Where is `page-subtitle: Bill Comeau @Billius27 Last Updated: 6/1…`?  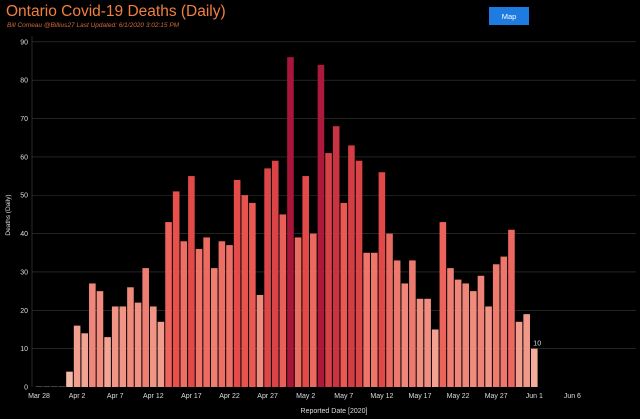
page-subtitle: Bill Comeau @Billius27 Last Updated: 6/1… is located at coordinates (93, 25).